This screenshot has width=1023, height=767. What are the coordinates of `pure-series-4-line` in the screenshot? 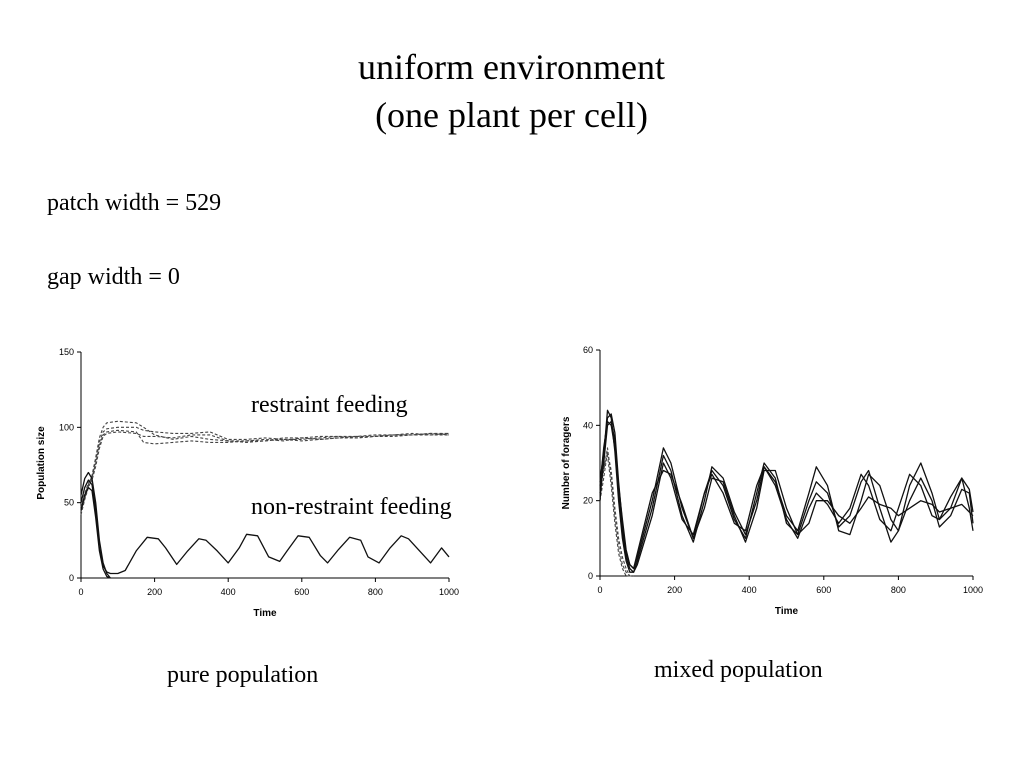 It's located at (265, 471).